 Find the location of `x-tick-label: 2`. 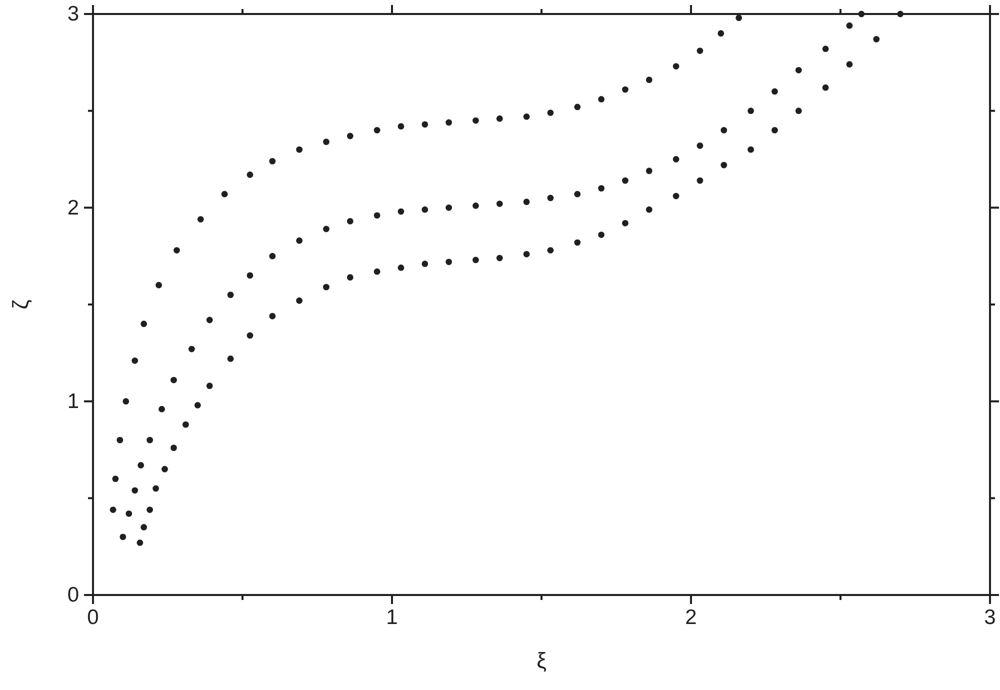

x-tick-label: 2 is located at coordinates (691, 617).